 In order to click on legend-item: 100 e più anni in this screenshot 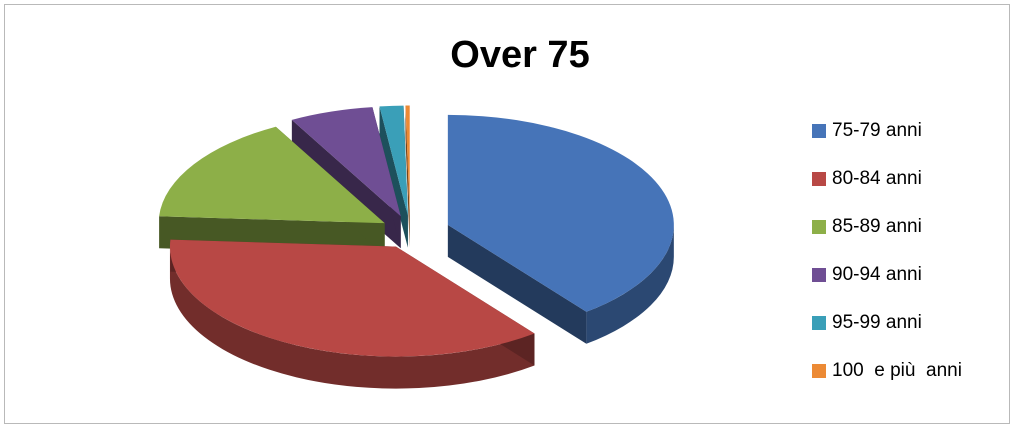, I will do `click(887, 371)`.